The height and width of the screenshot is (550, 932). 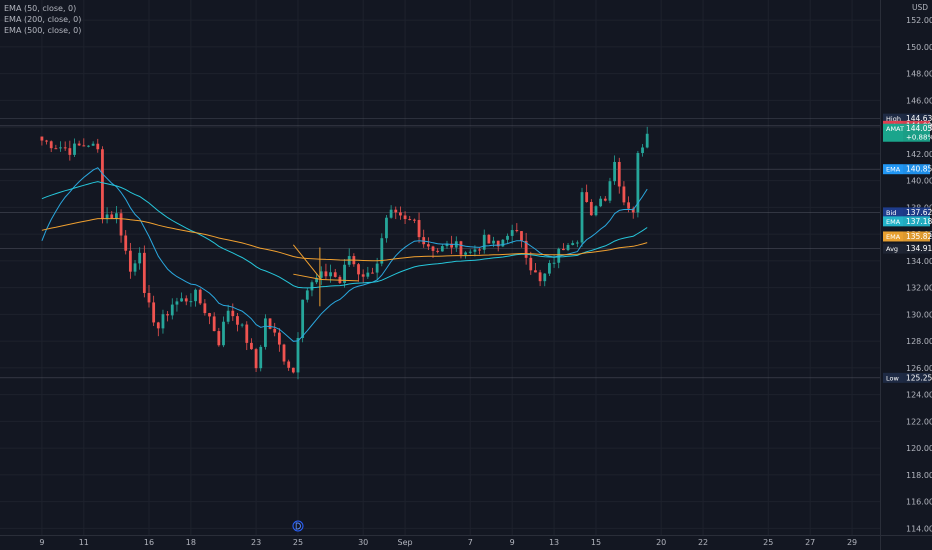 What do you see at coordinates (920, 7) in the screenshot?
I see `currency-label: USD` at bounding box center [920, 7].